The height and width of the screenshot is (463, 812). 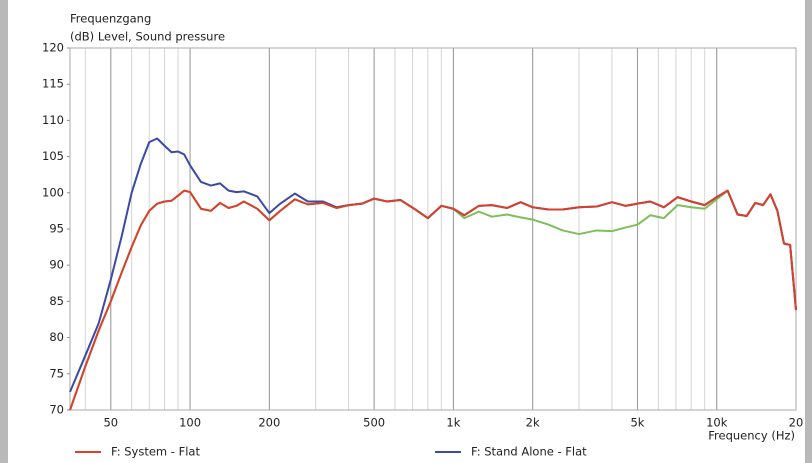 I want to click on x-axis-label: Frequency (Hz), so click(x=751, y=436).